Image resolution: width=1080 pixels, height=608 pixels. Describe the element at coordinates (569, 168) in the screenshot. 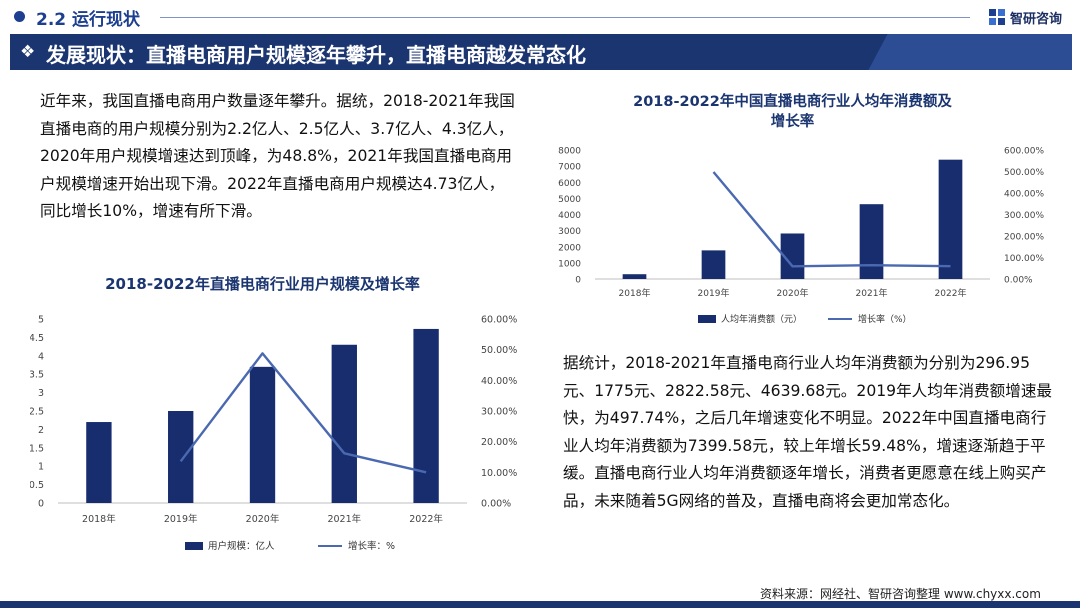

I see `y-left-tick-label: 7000` at that location.